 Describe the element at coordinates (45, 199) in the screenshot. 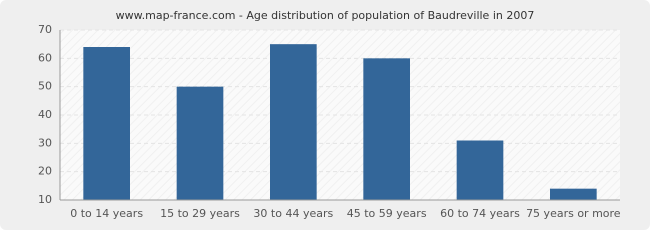

I see `y-tick-label: 10` at that location.